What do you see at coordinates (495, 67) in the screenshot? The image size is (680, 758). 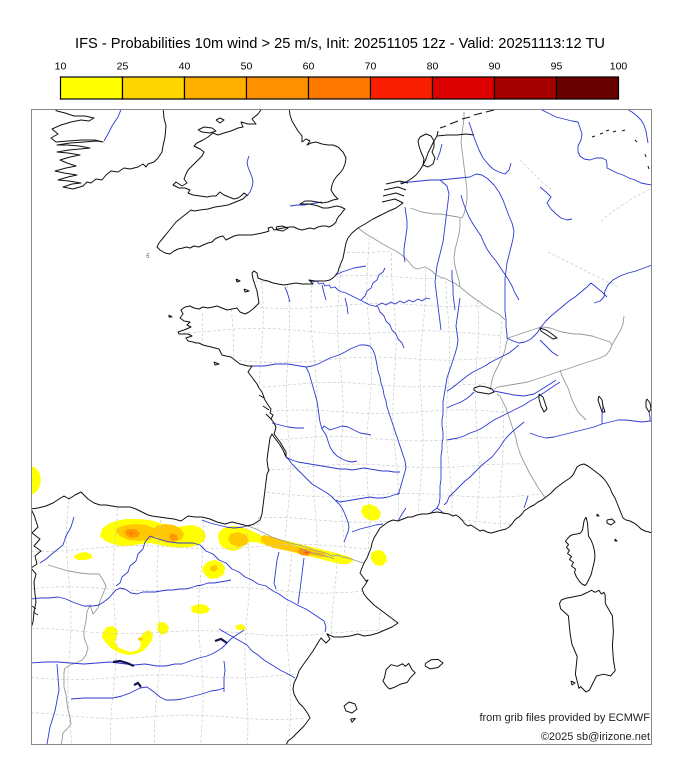 I see `svg-text: 90` at bounding box center [495, 67].